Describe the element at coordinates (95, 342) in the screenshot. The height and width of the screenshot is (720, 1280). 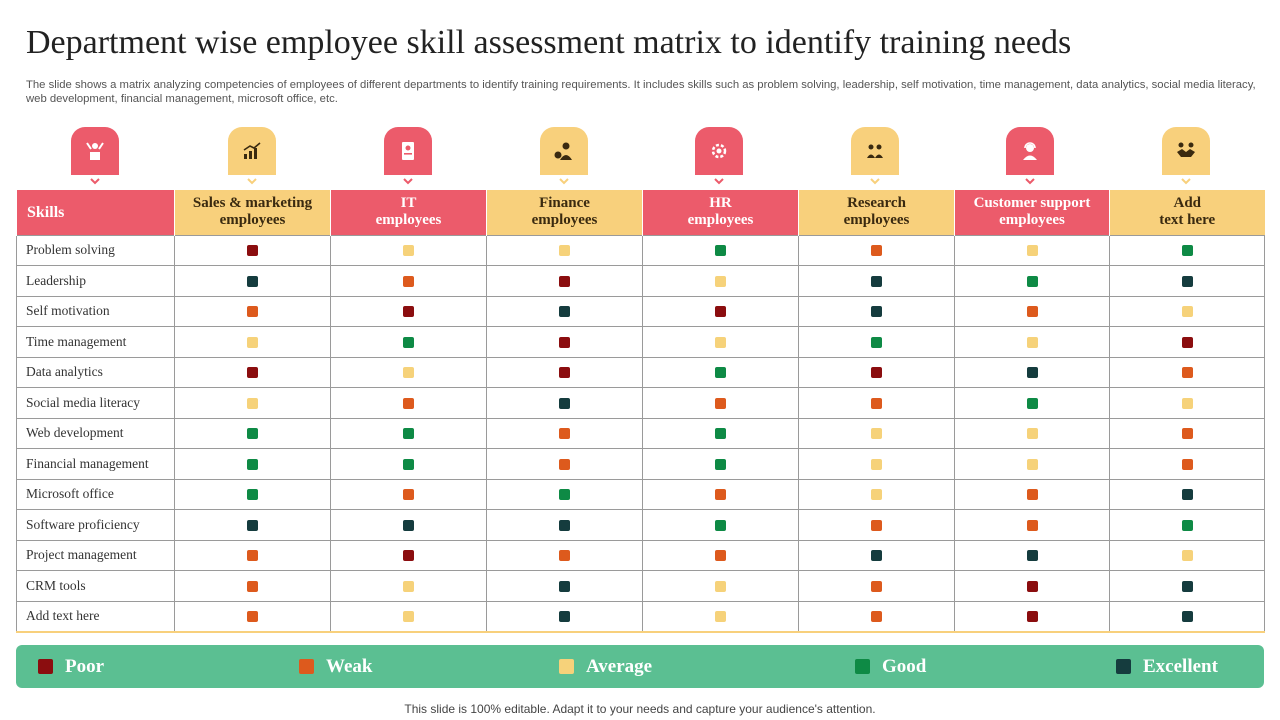
I see `skill-label: Time management` at that location.